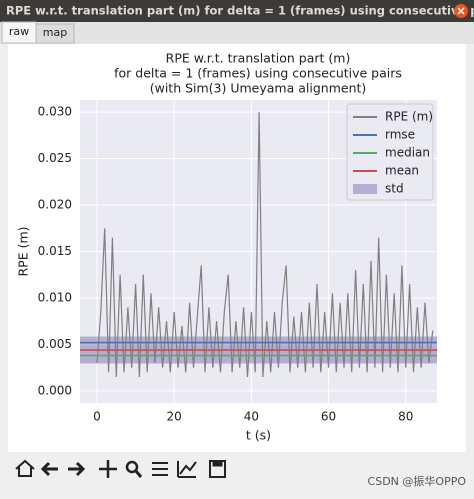 This screenshot has height=499, width=474. What do you see at coordinates (258, 58) in the screenshot?
I see `chart-title: RPE w.r.t. translation part (m)` at bounding box center [258, 58].